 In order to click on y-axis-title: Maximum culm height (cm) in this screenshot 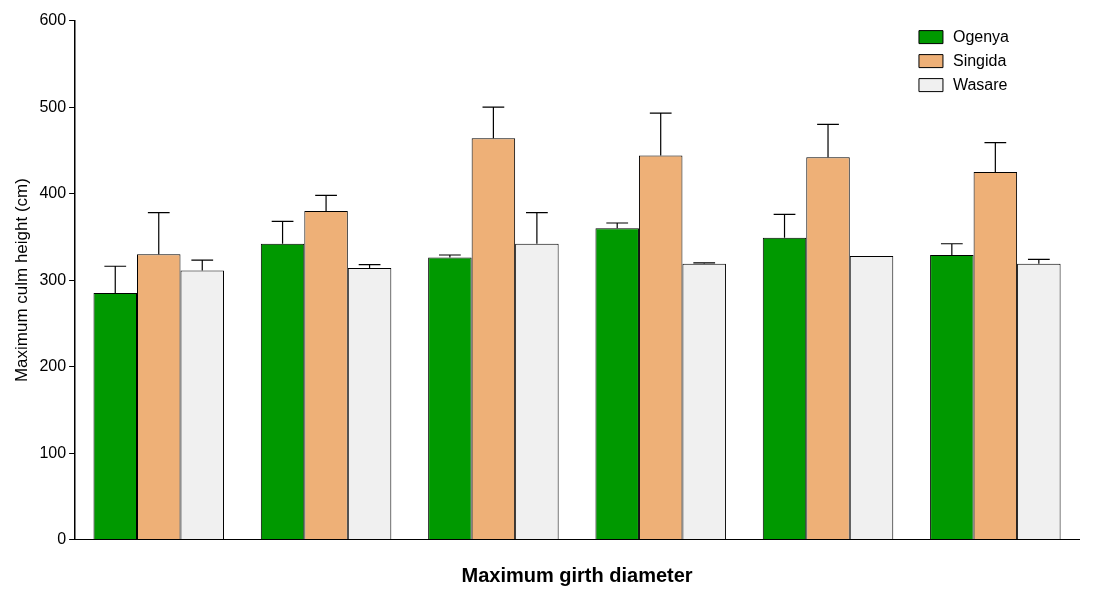, I will do `click(21, 280)`.